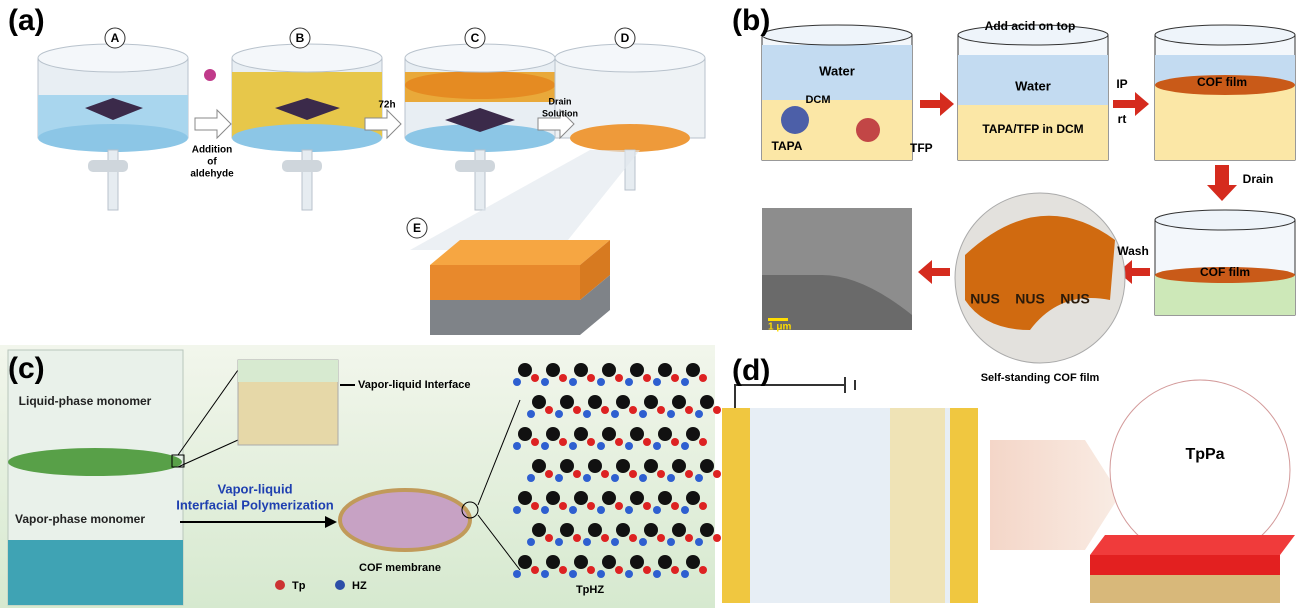  What do you see at coordinates (95, 462) in the screenshot?
I see `interface-layer` at bounding box center [95, 462].